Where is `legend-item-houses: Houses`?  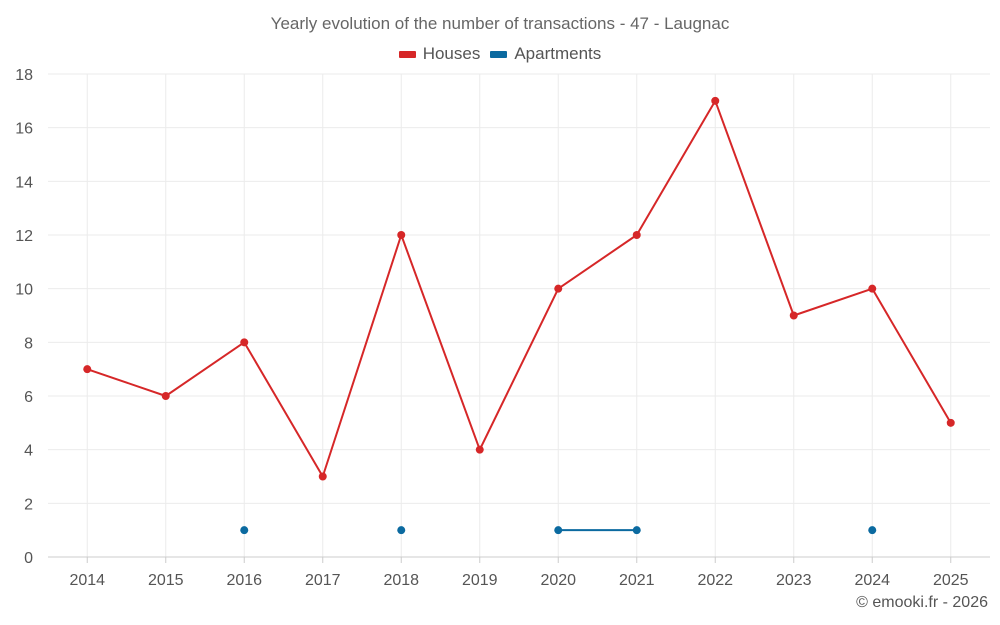
legend-item-houses: Houses is located at coordinates (439, 54).